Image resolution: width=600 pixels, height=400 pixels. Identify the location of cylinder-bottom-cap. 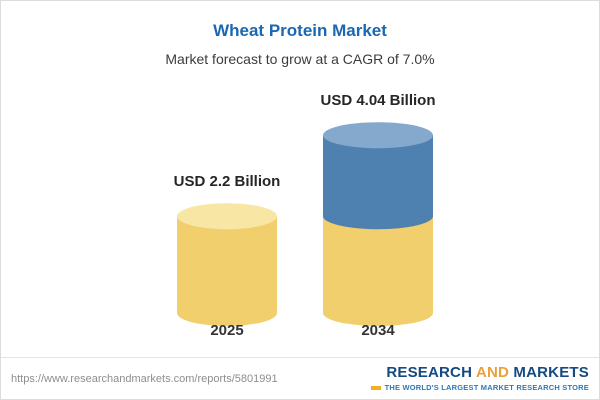
(378, 216).